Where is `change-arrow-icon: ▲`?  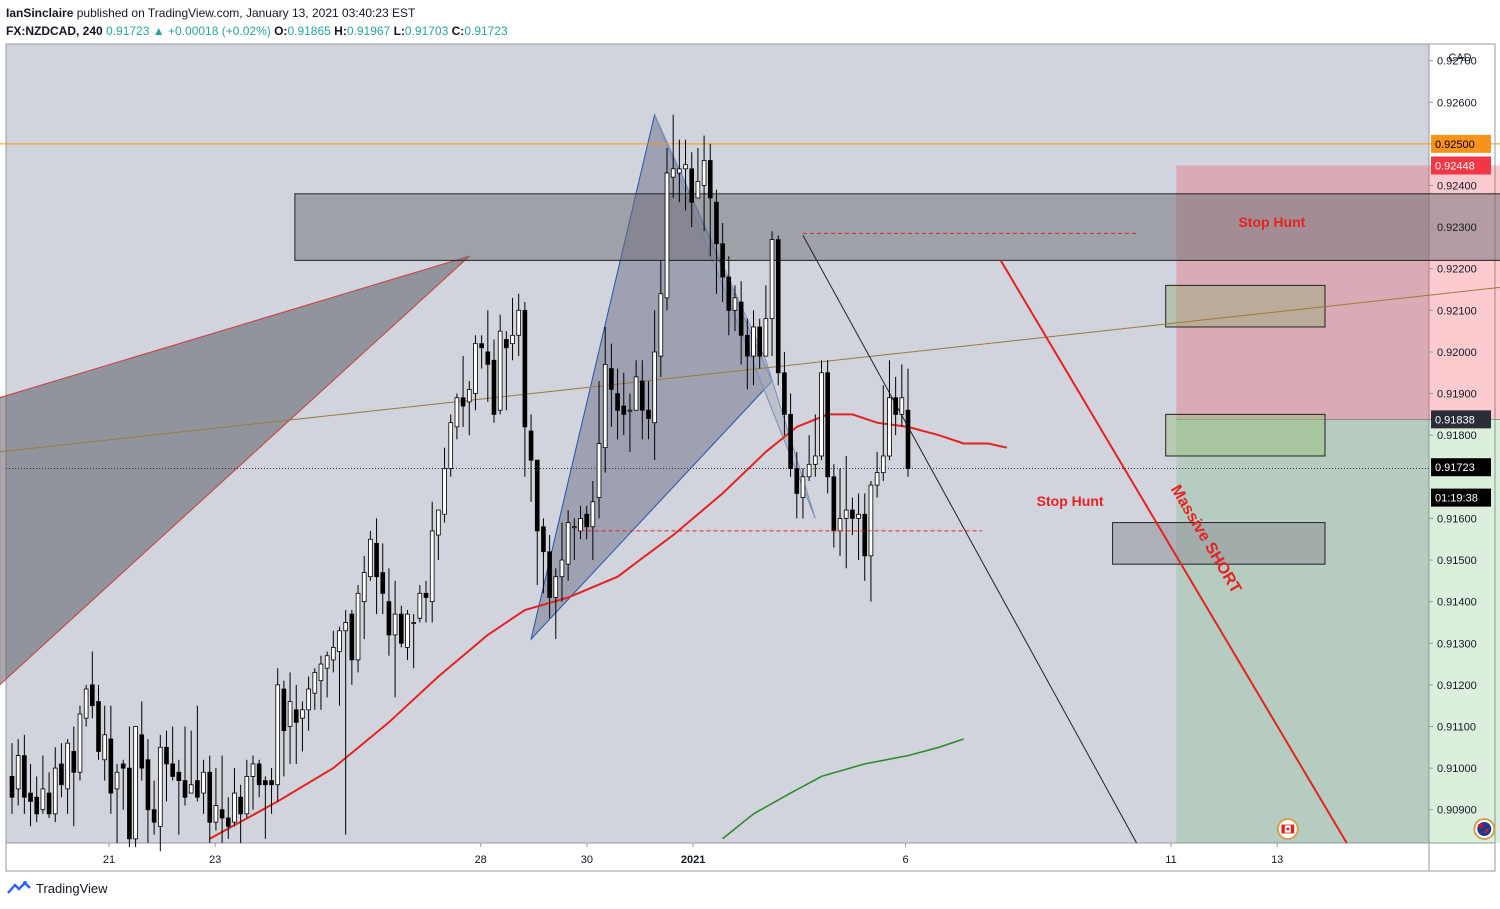 change-arrow-icon: ▲ is located at coordinates (158, 31).